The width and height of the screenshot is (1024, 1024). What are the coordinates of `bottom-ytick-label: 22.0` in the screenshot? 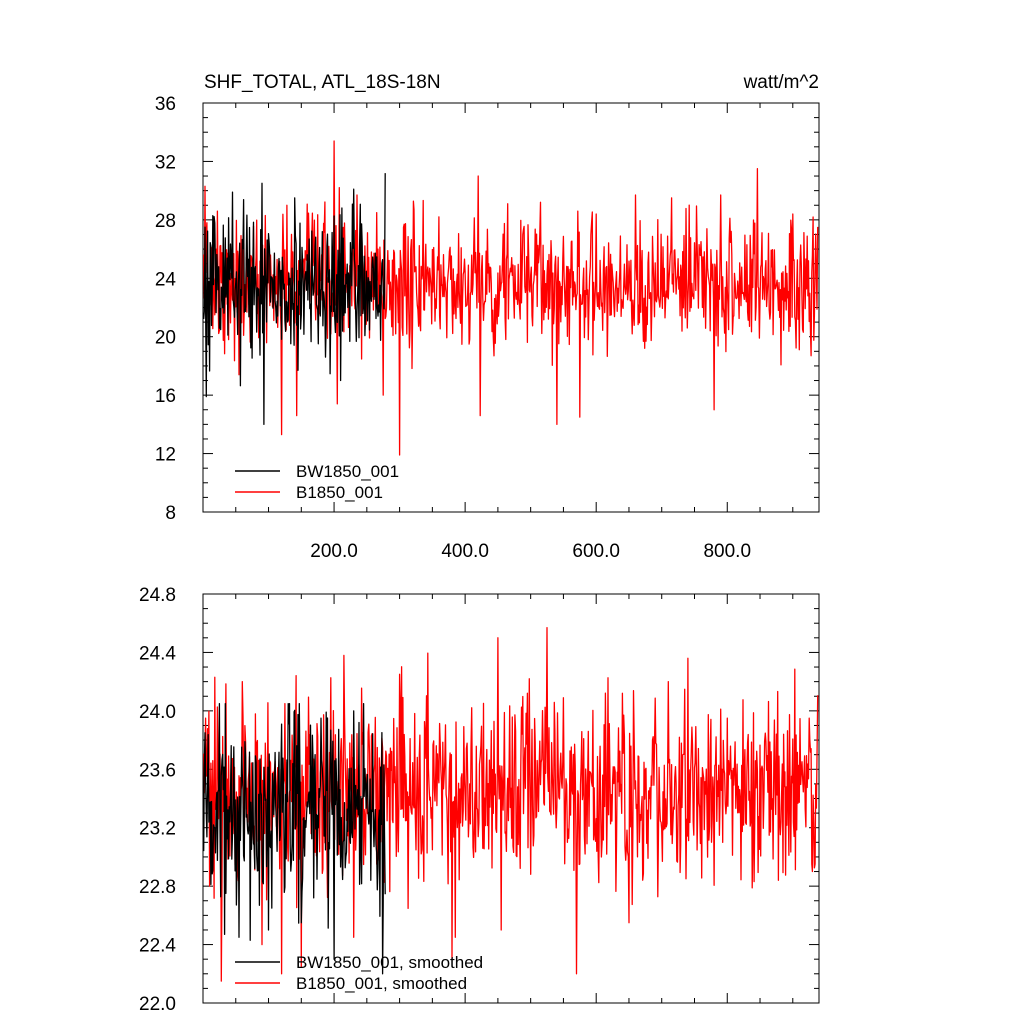 It's located at (157, 1004).